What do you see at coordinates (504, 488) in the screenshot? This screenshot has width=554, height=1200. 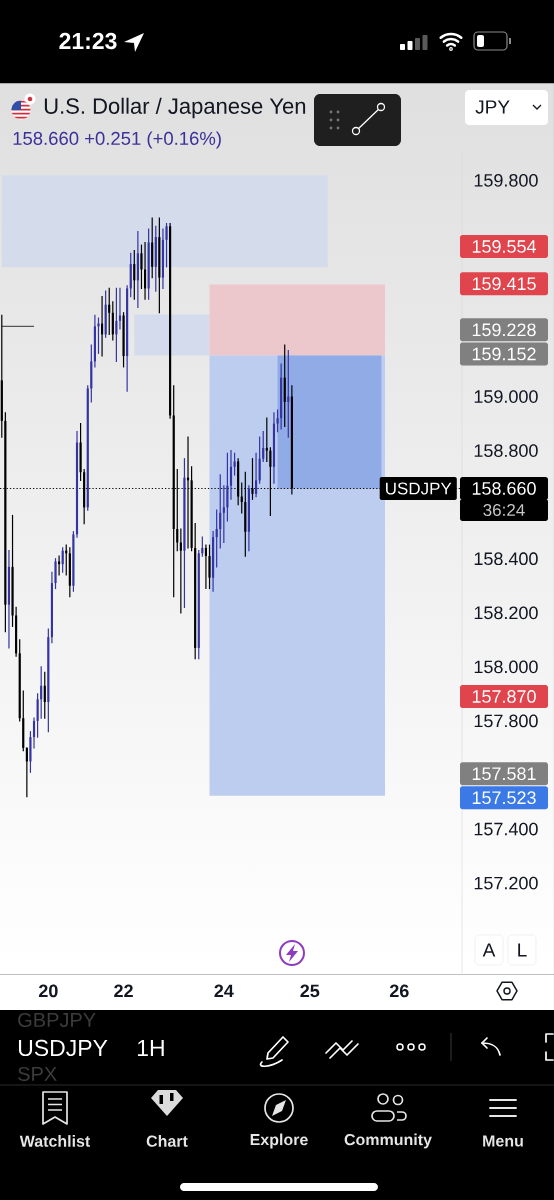 I see `ref-line-label: 158.660` at bounding box center [504, 488].